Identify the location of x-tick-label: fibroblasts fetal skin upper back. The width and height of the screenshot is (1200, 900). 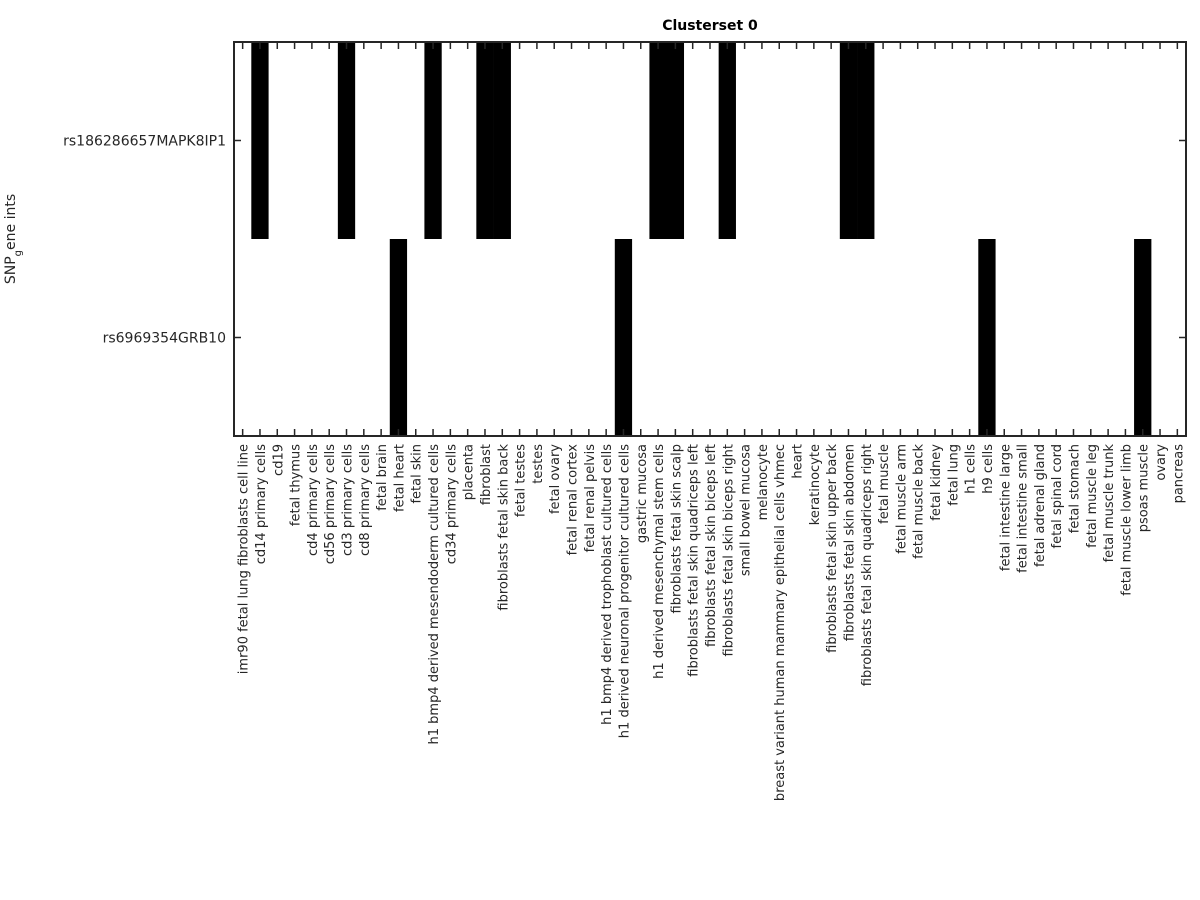
(832, 548).